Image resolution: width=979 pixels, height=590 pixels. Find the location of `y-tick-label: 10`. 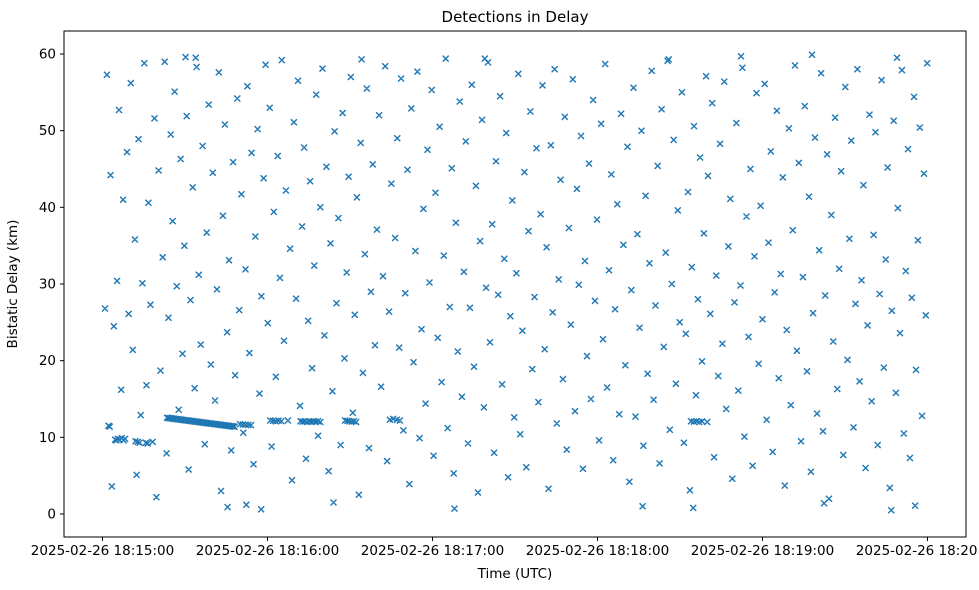

y-tick-label: 10 is located at coordinates (47, 438).